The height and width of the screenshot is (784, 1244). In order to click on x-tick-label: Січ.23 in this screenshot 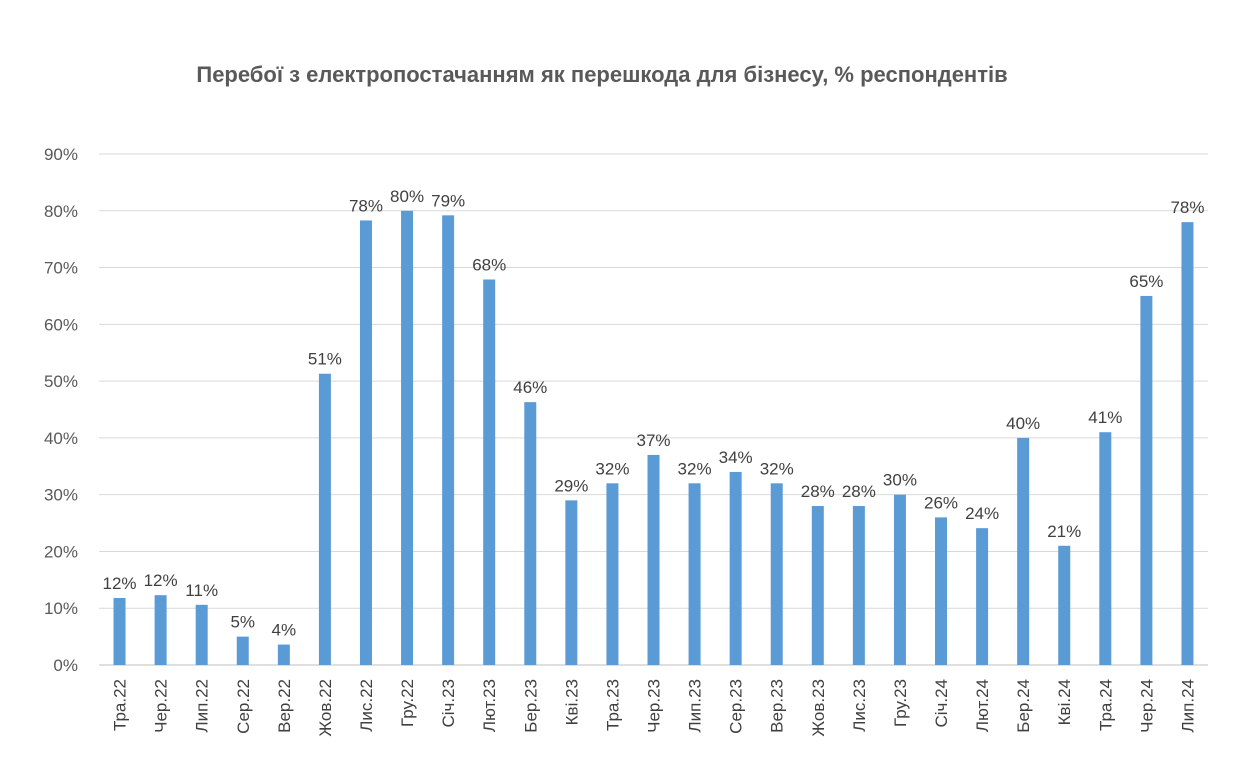, I will do `click(448, 703)`.